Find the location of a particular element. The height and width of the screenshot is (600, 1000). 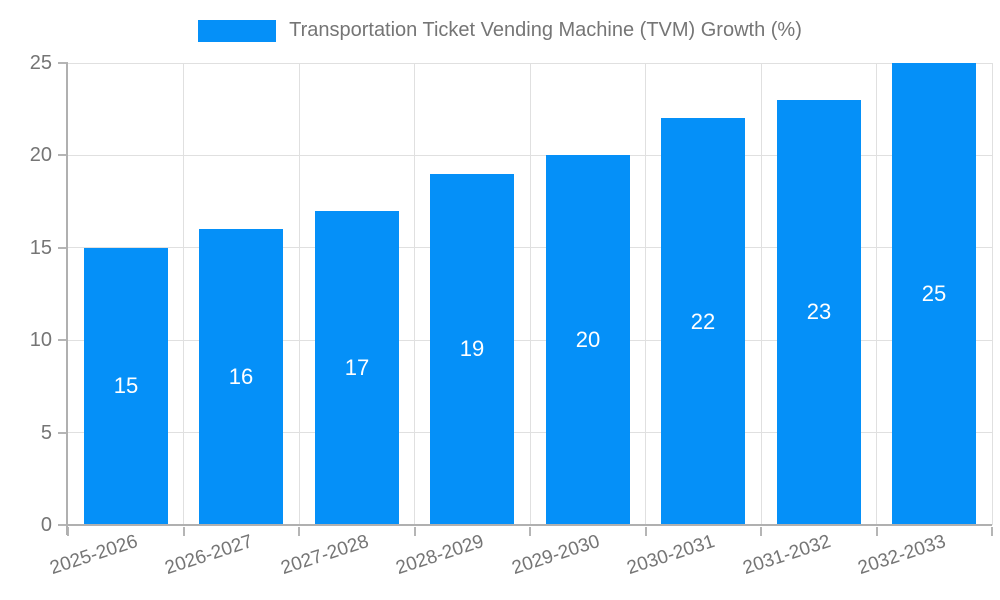

x-axis-line is located at coordinates (529, 525).